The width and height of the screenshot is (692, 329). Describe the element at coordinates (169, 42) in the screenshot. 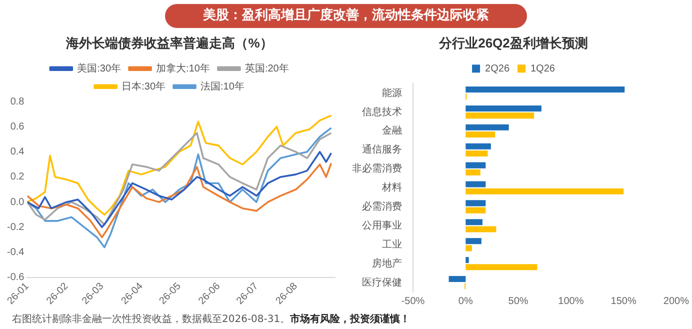

I see `chart-title: 海外长端债券收益率普遍走高（%）` at that location.